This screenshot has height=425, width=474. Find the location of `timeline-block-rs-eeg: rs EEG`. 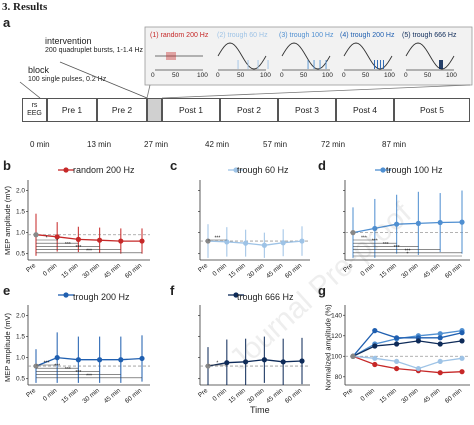

timeline-block-rs-eeg: rs EEG is located at coordinates (34, 110).